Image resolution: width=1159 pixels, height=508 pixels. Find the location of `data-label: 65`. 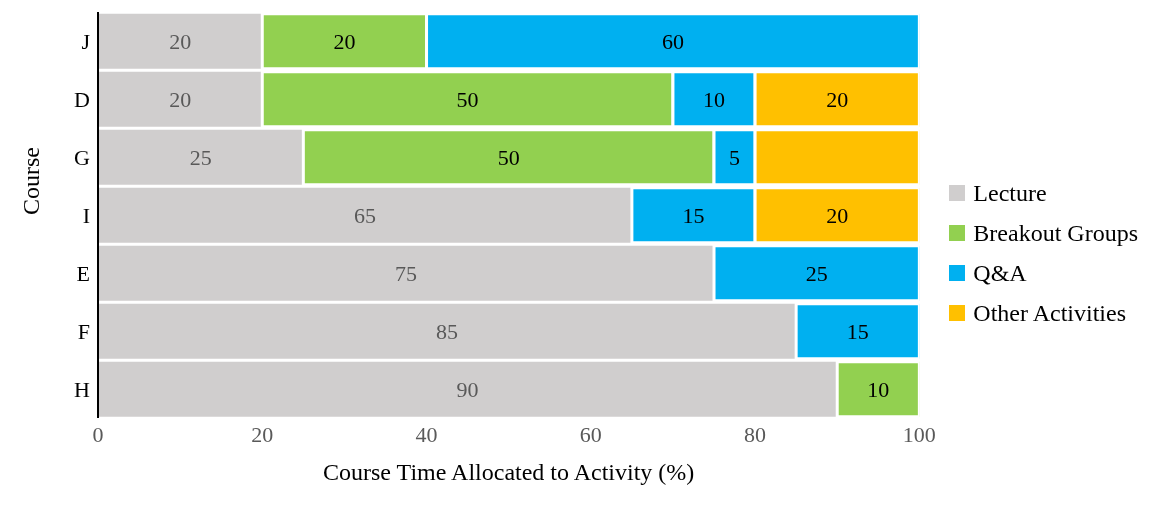

data-label: 65 is located at coordinates (364, 216).